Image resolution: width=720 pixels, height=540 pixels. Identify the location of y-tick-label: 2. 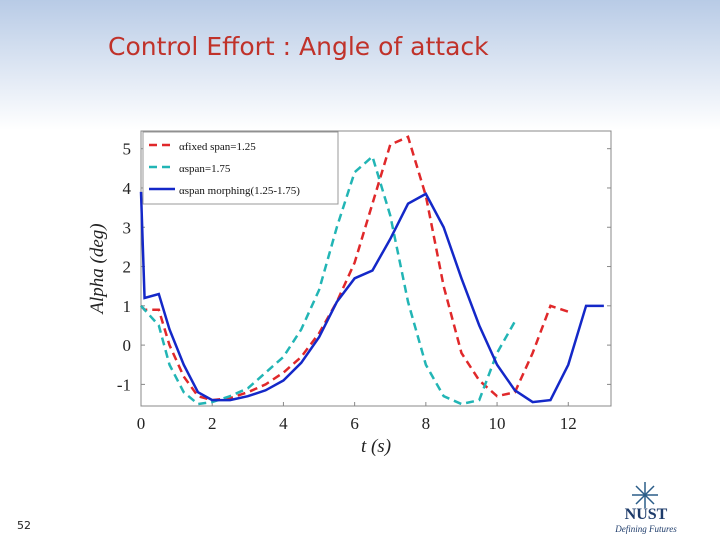
(127, 267).